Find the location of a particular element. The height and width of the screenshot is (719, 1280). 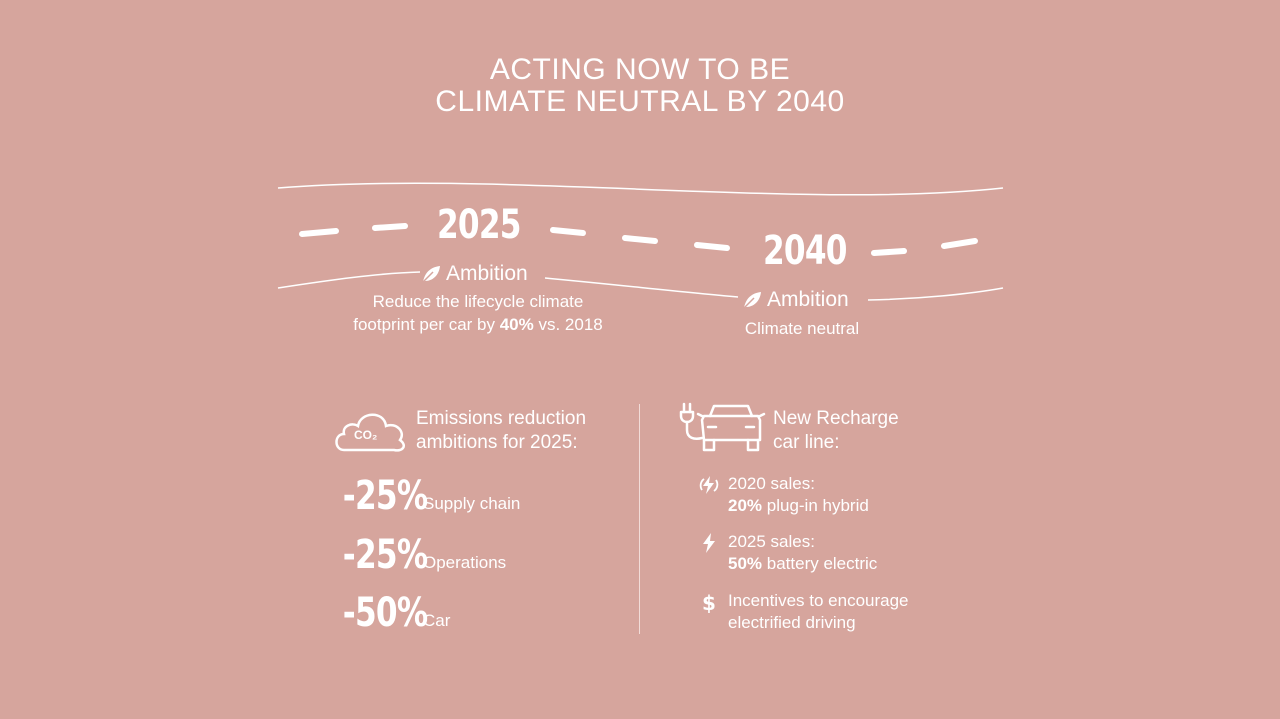

recharge-item-line-1: 2025 sales: is located at coordinates (771, 541).